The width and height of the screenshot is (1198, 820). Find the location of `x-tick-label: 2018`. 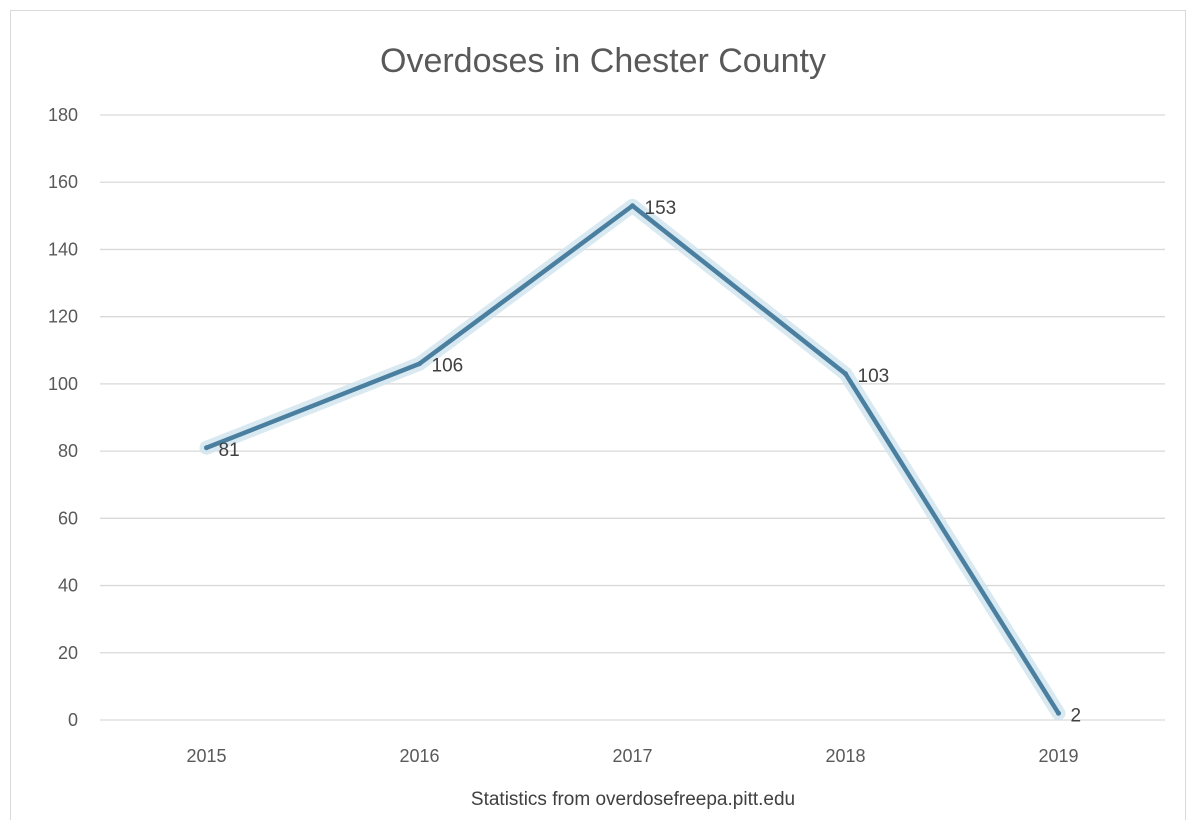

x-tick-label: 2018 is located at coordinates (845, 756).